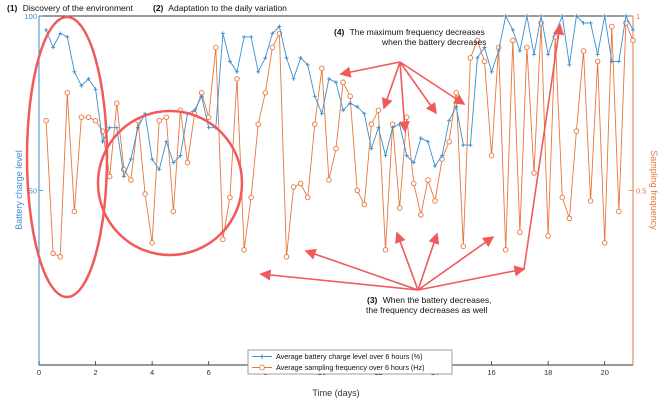  I want to click on x-tick-label: 20, so click(605, 372).